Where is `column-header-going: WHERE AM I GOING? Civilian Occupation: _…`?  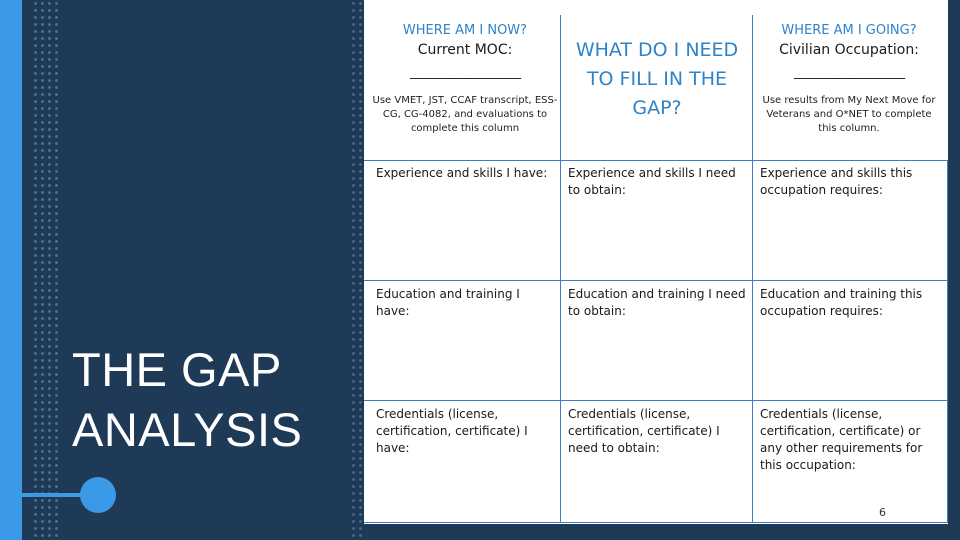 column-header-going: WHERE AM I GOING? Civilian Occupation: _… is located at coordinates (849, 68).